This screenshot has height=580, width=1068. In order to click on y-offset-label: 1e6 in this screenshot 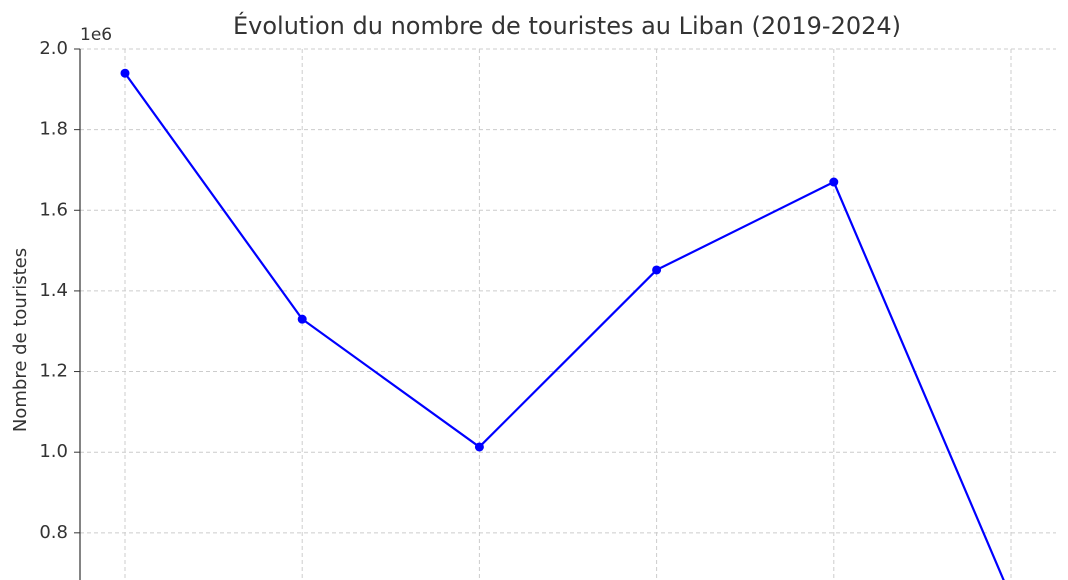, I will do `click(96, 35)`.